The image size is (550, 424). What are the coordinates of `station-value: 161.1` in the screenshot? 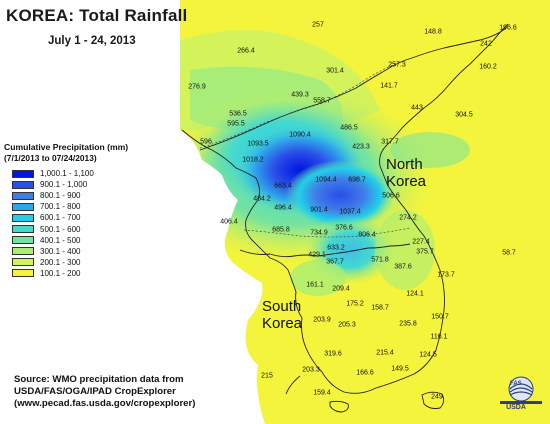 It's located at (315, 285).